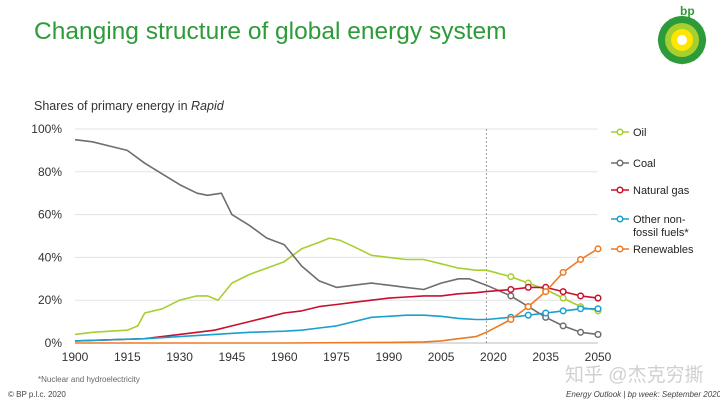  What do you see at coordinates (620, 163) in the screenshot?
I see `legend-marker-coal` at bounding box center [620, 163].